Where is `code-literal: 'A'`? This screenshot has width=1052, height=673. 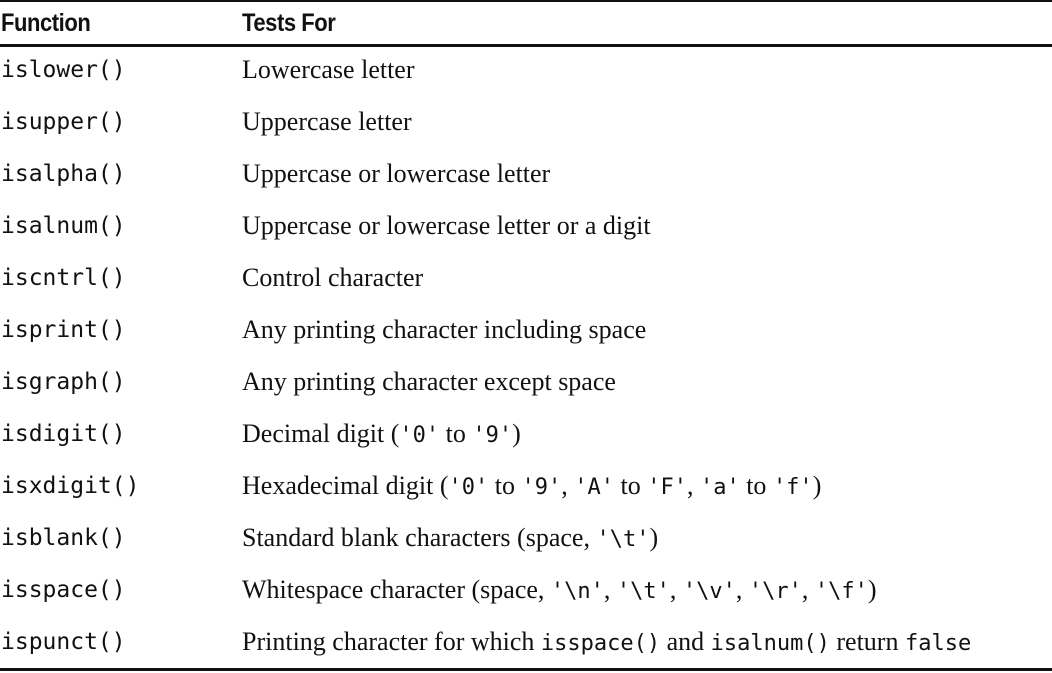 code-literal: 'A' is located at coordinates (594, 487).